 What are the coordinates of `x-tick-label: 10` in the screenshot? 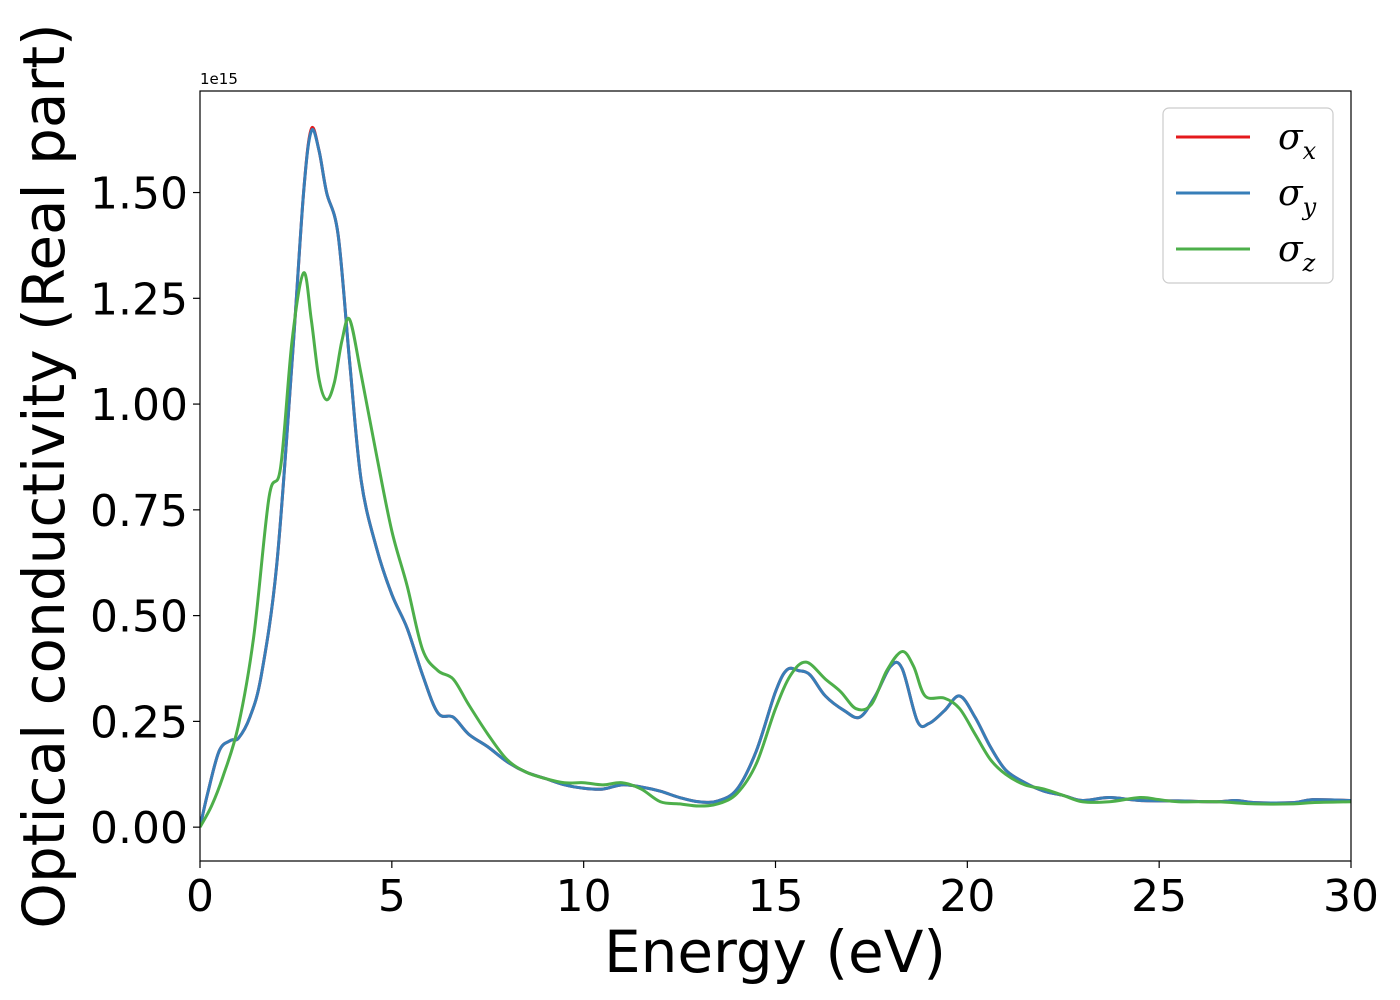 It's located at (584, 896).